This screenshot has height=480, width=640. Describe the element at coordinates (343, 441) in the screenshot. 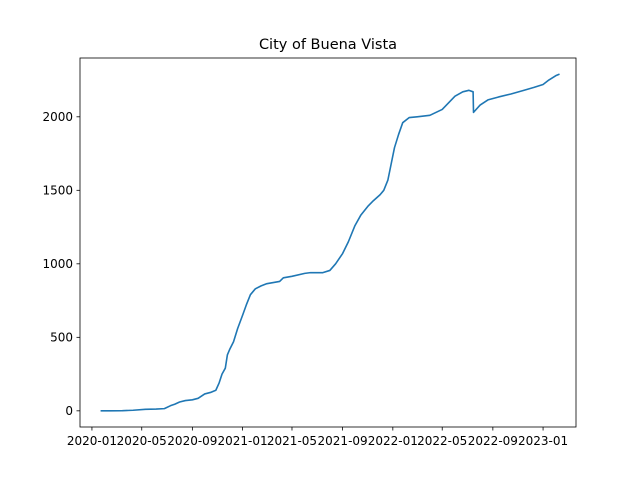

I see `x-tick-label: 2021-09` at that location.